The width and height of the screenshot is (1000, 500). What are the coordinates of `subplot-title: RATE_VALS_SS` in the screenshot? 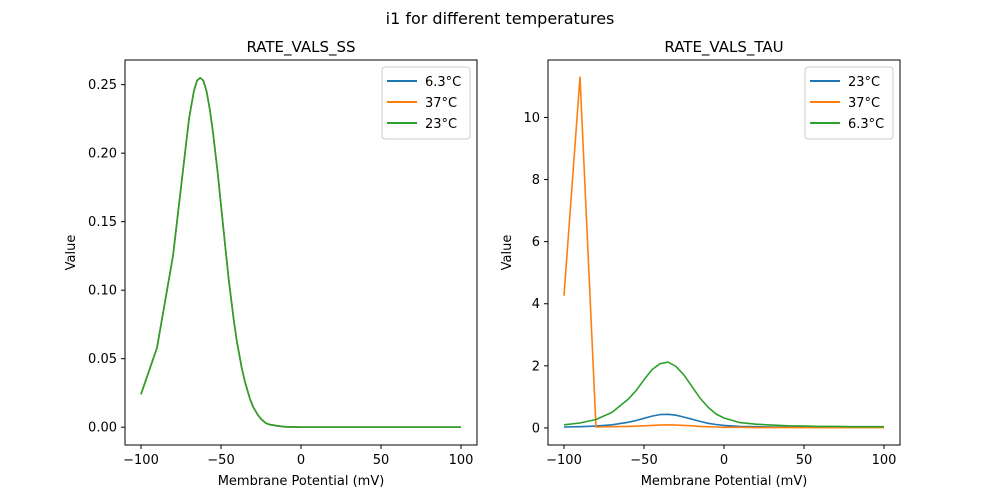 It's located at (300, 47).